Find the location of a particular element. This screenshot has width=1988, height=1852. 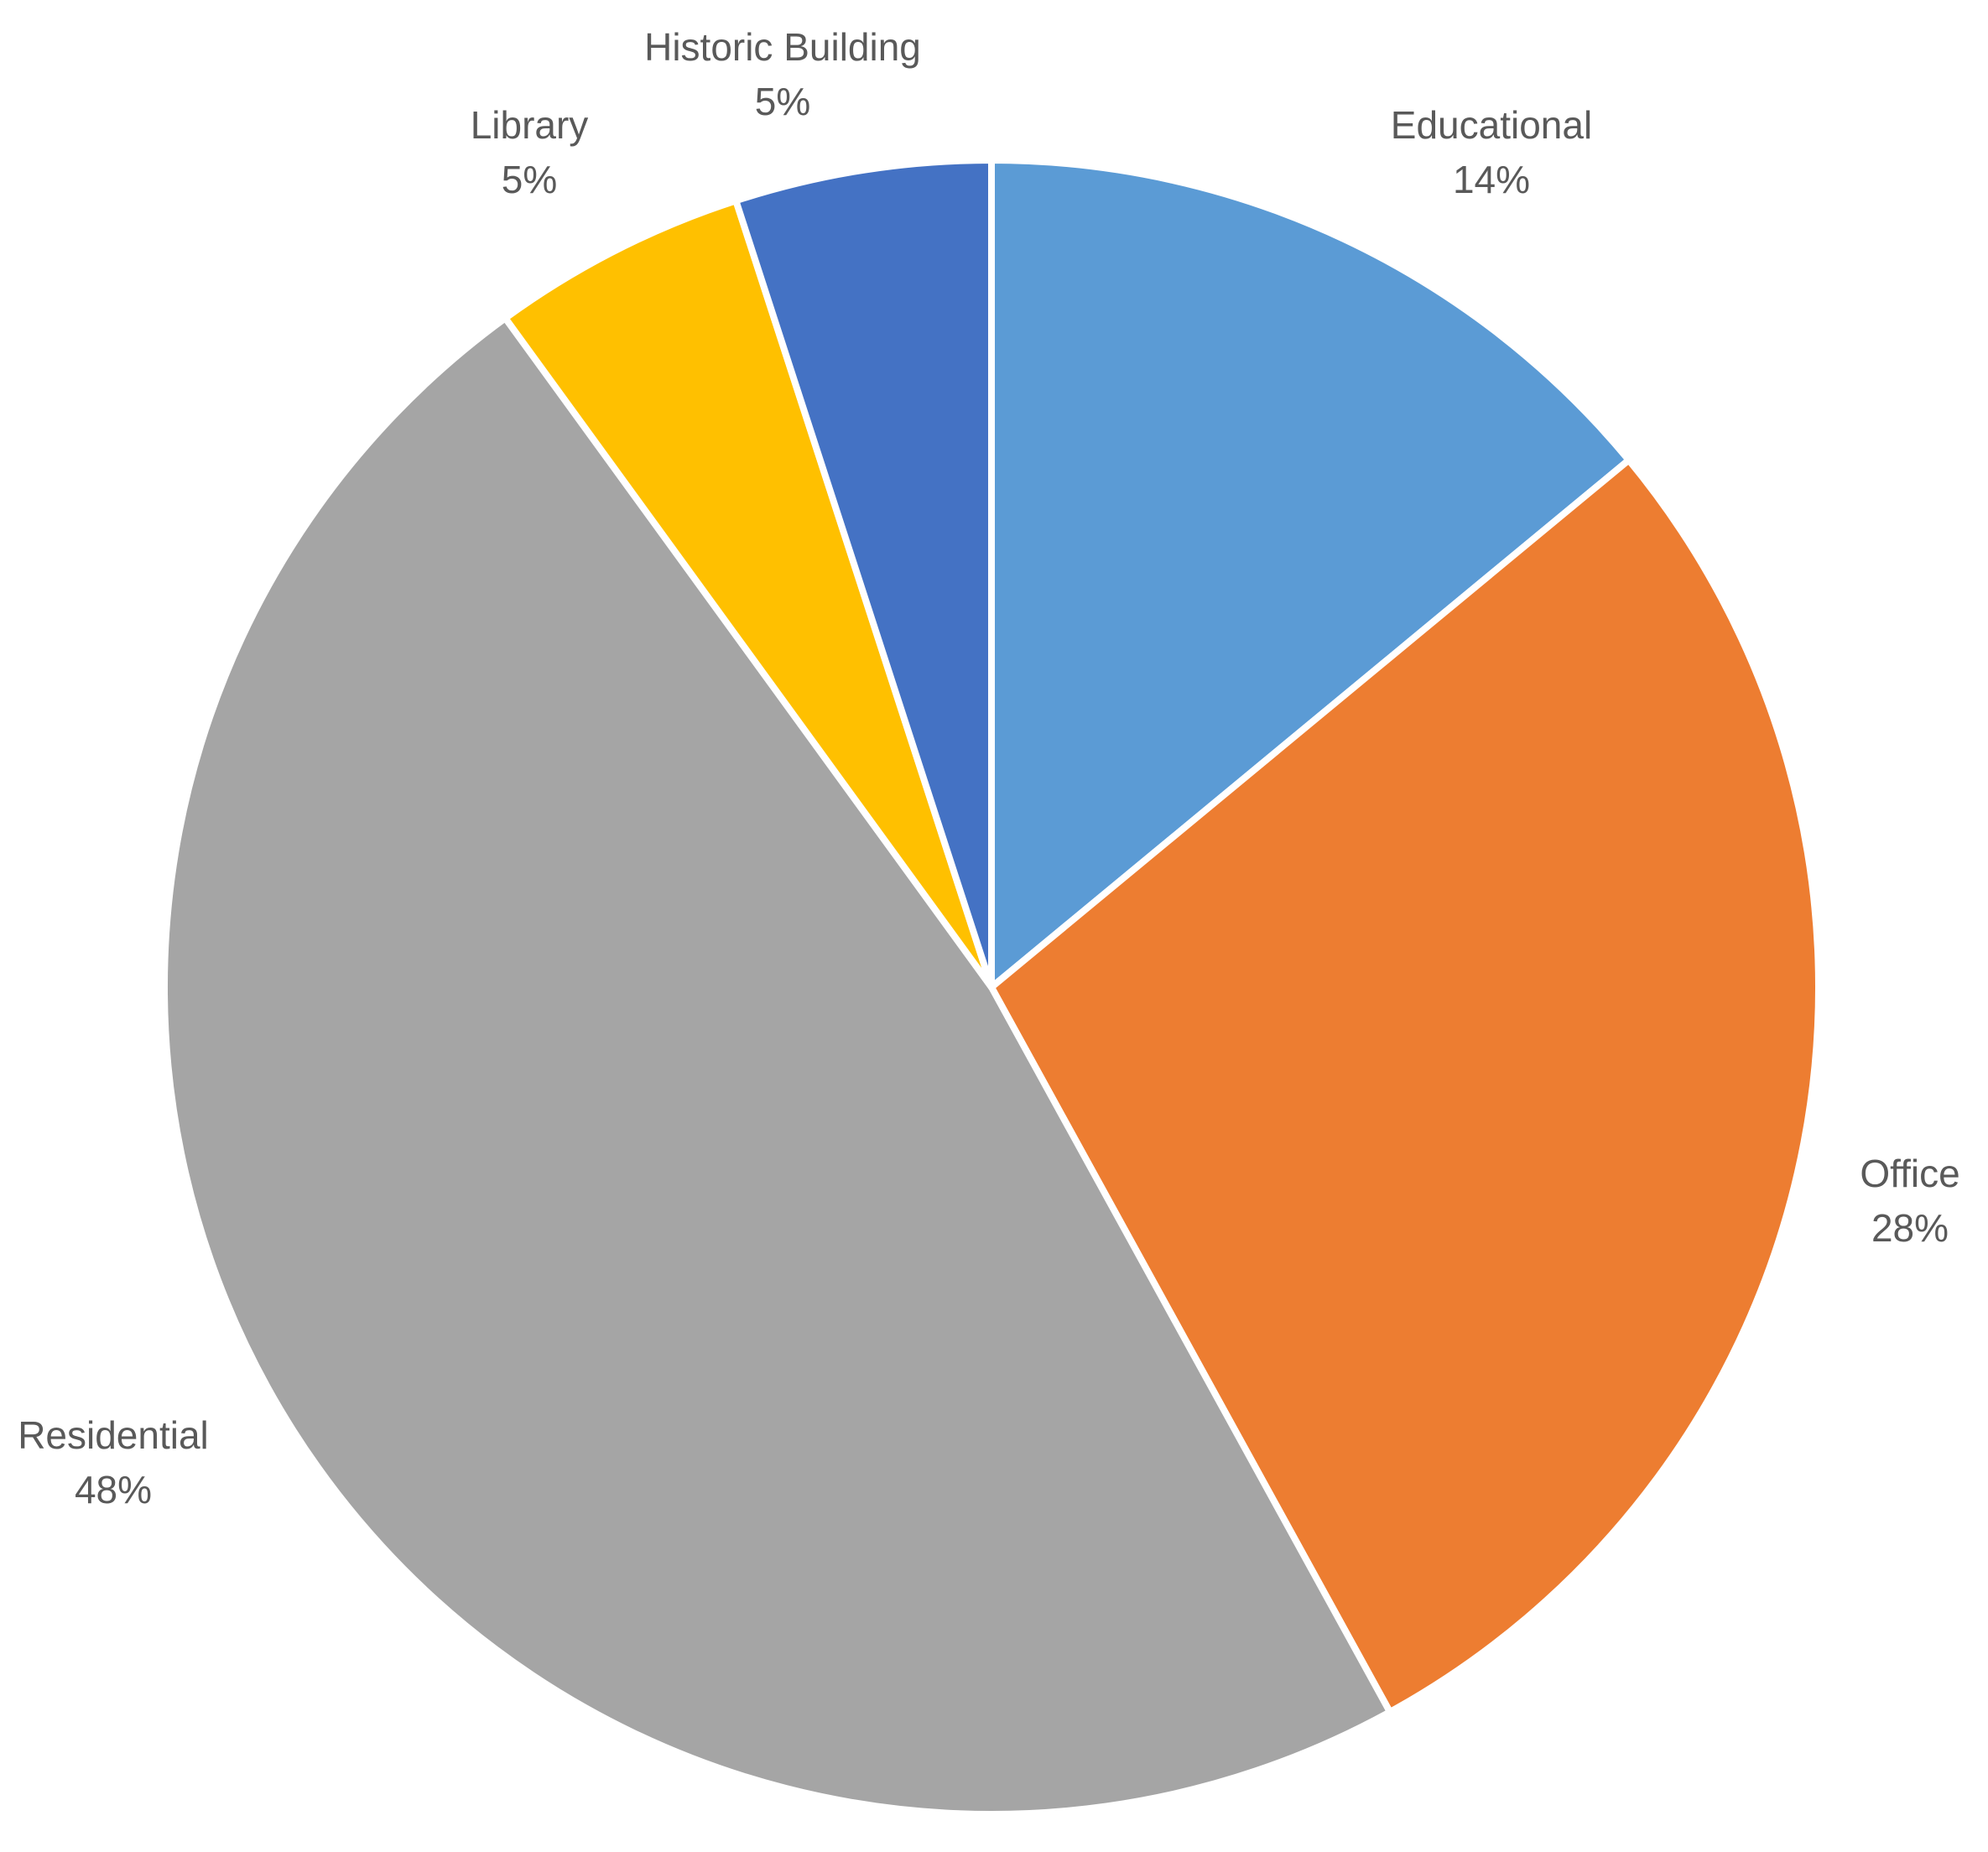

percent-label-historic-building: 5% is located at coordinates (782, 101).